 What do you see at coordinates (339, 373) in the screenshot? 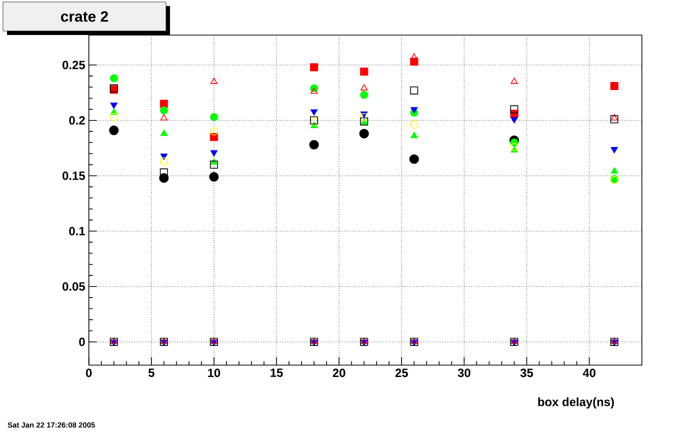
I see `x-tick-label: 20` at bounding box center [339, 373].